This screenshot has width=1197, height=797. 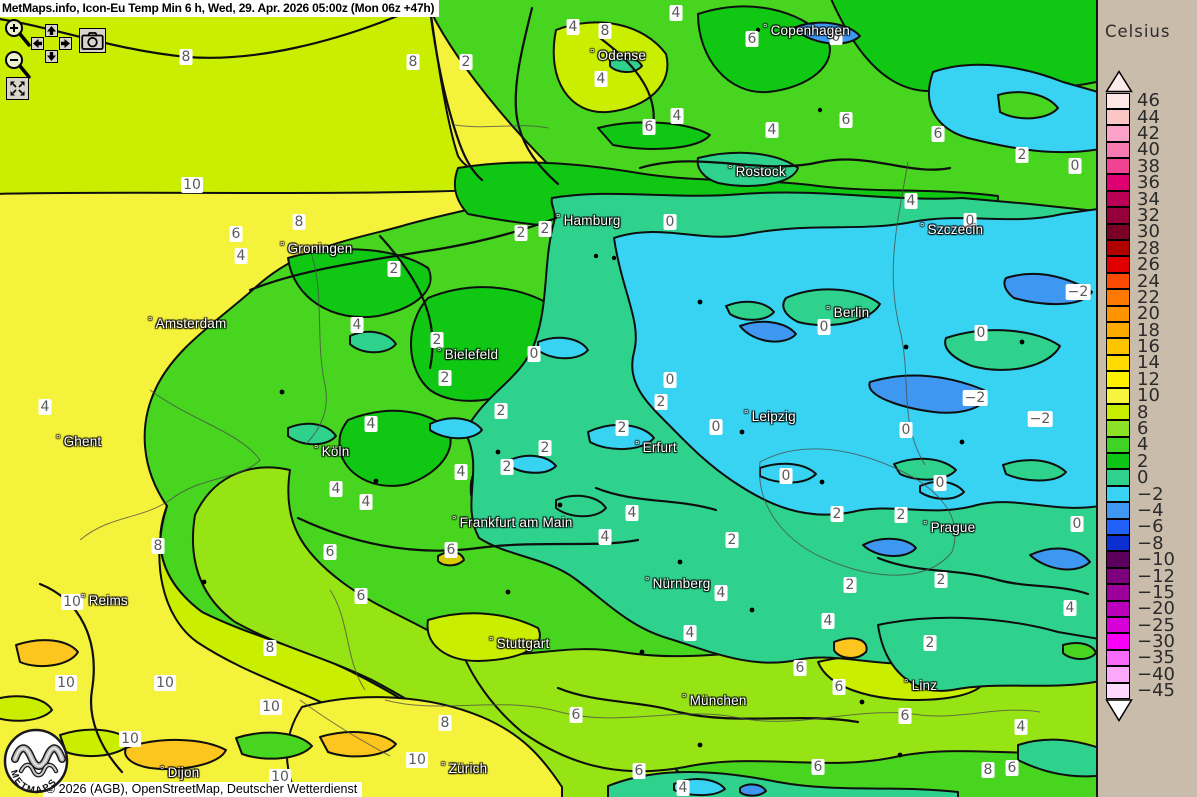 I want to click on legend-entry: −25, so click(x=1140, y=625).